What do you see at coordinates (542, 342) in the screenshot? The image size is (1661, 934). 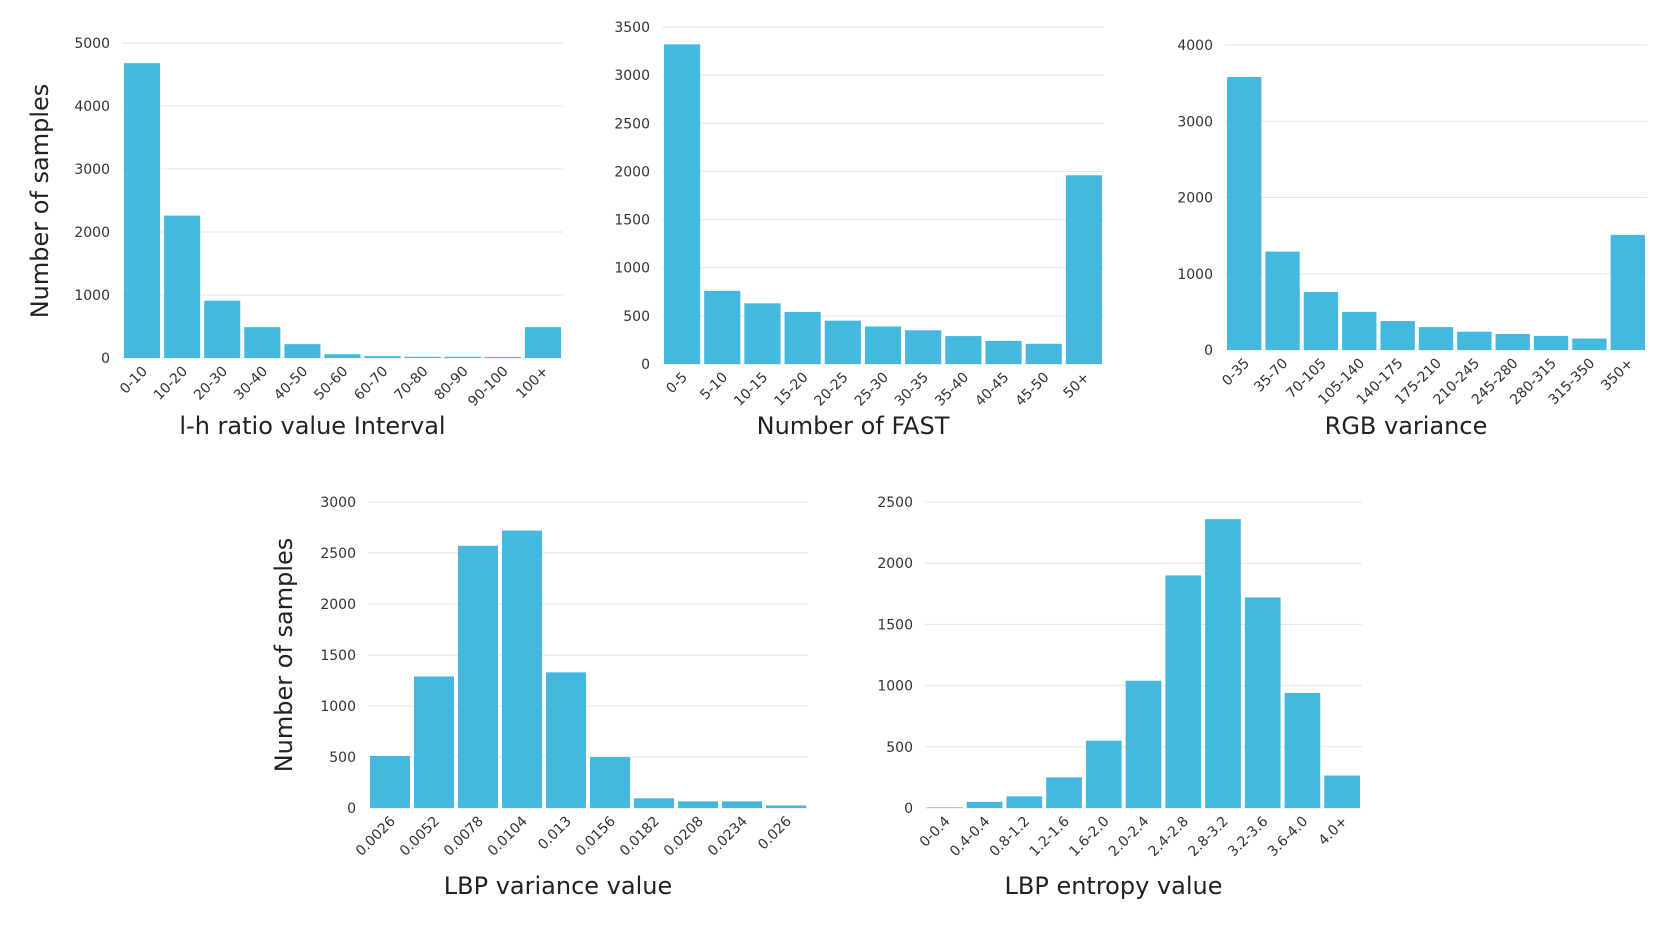 I see `bar-100+` at bounding box center [542, 342].